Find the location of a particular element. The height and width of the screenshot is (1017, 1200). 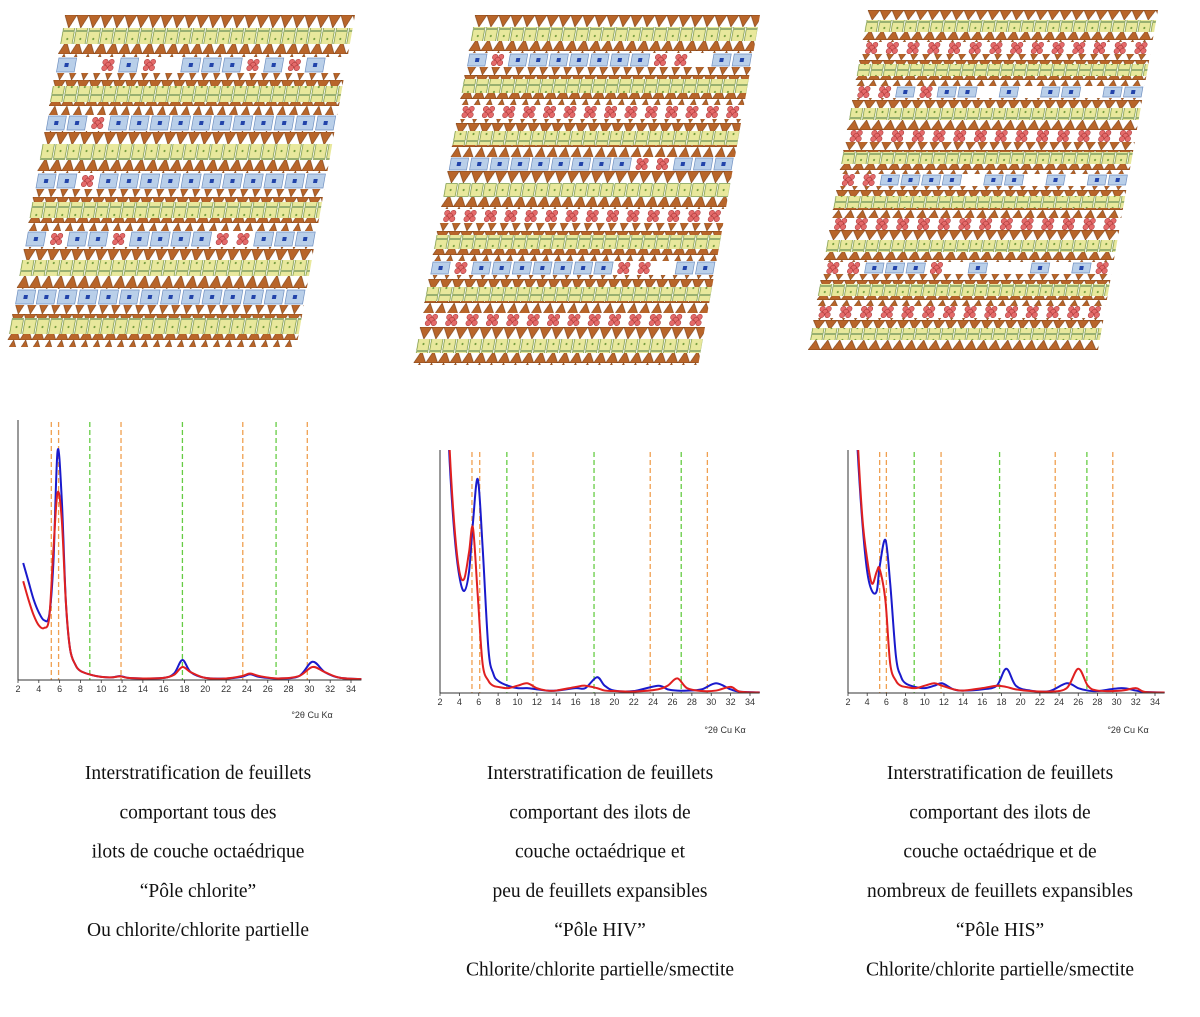

xrd-curve is located at coordinates (192, 585).